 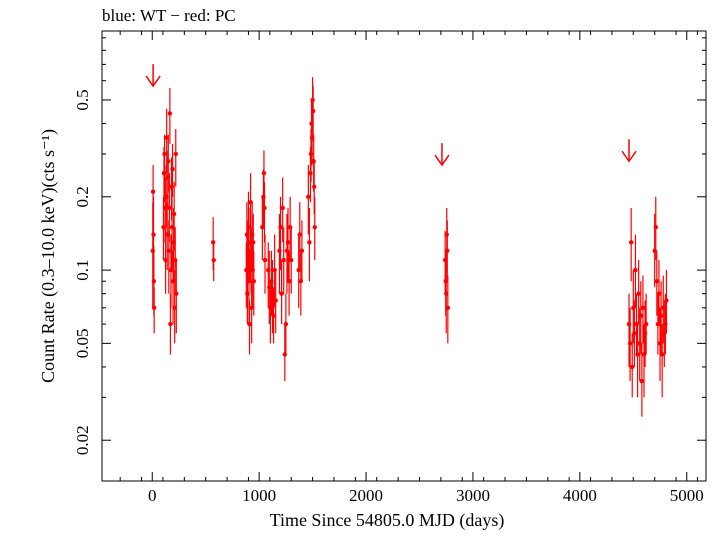 I want to click on x-tick-label: 4000, so click(x=580, y=495).